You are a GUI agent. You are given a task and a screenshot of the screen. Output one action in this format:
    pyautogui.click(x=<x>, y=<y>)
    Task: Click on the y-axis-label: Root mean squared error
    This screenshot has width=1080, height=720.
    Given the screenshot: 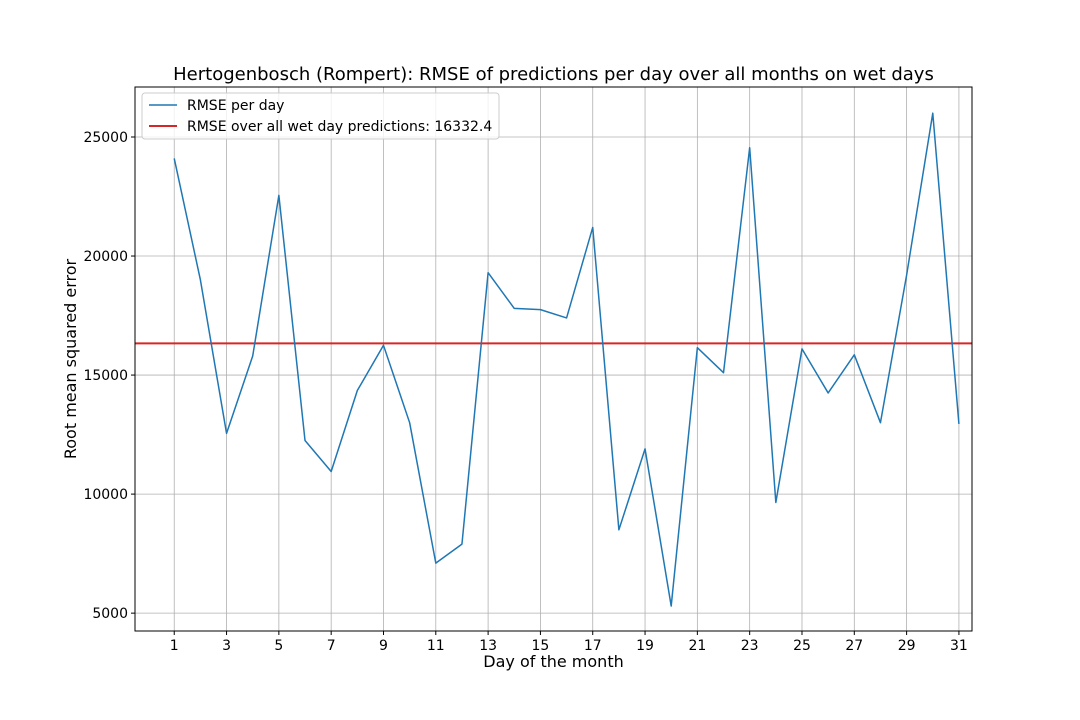 What is the action you would take?
    pyautogui.click(x=70, y=358)
    